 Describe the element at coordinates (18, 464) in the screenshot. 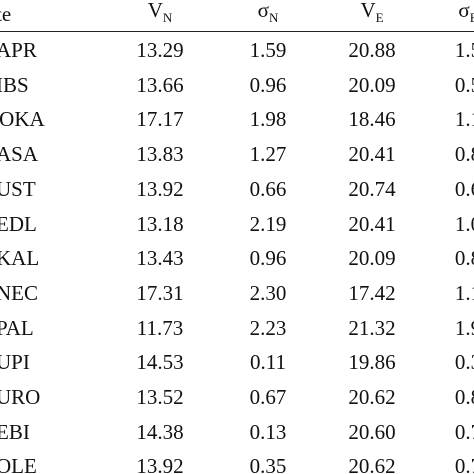

I see `station-name: OLE` at that location.